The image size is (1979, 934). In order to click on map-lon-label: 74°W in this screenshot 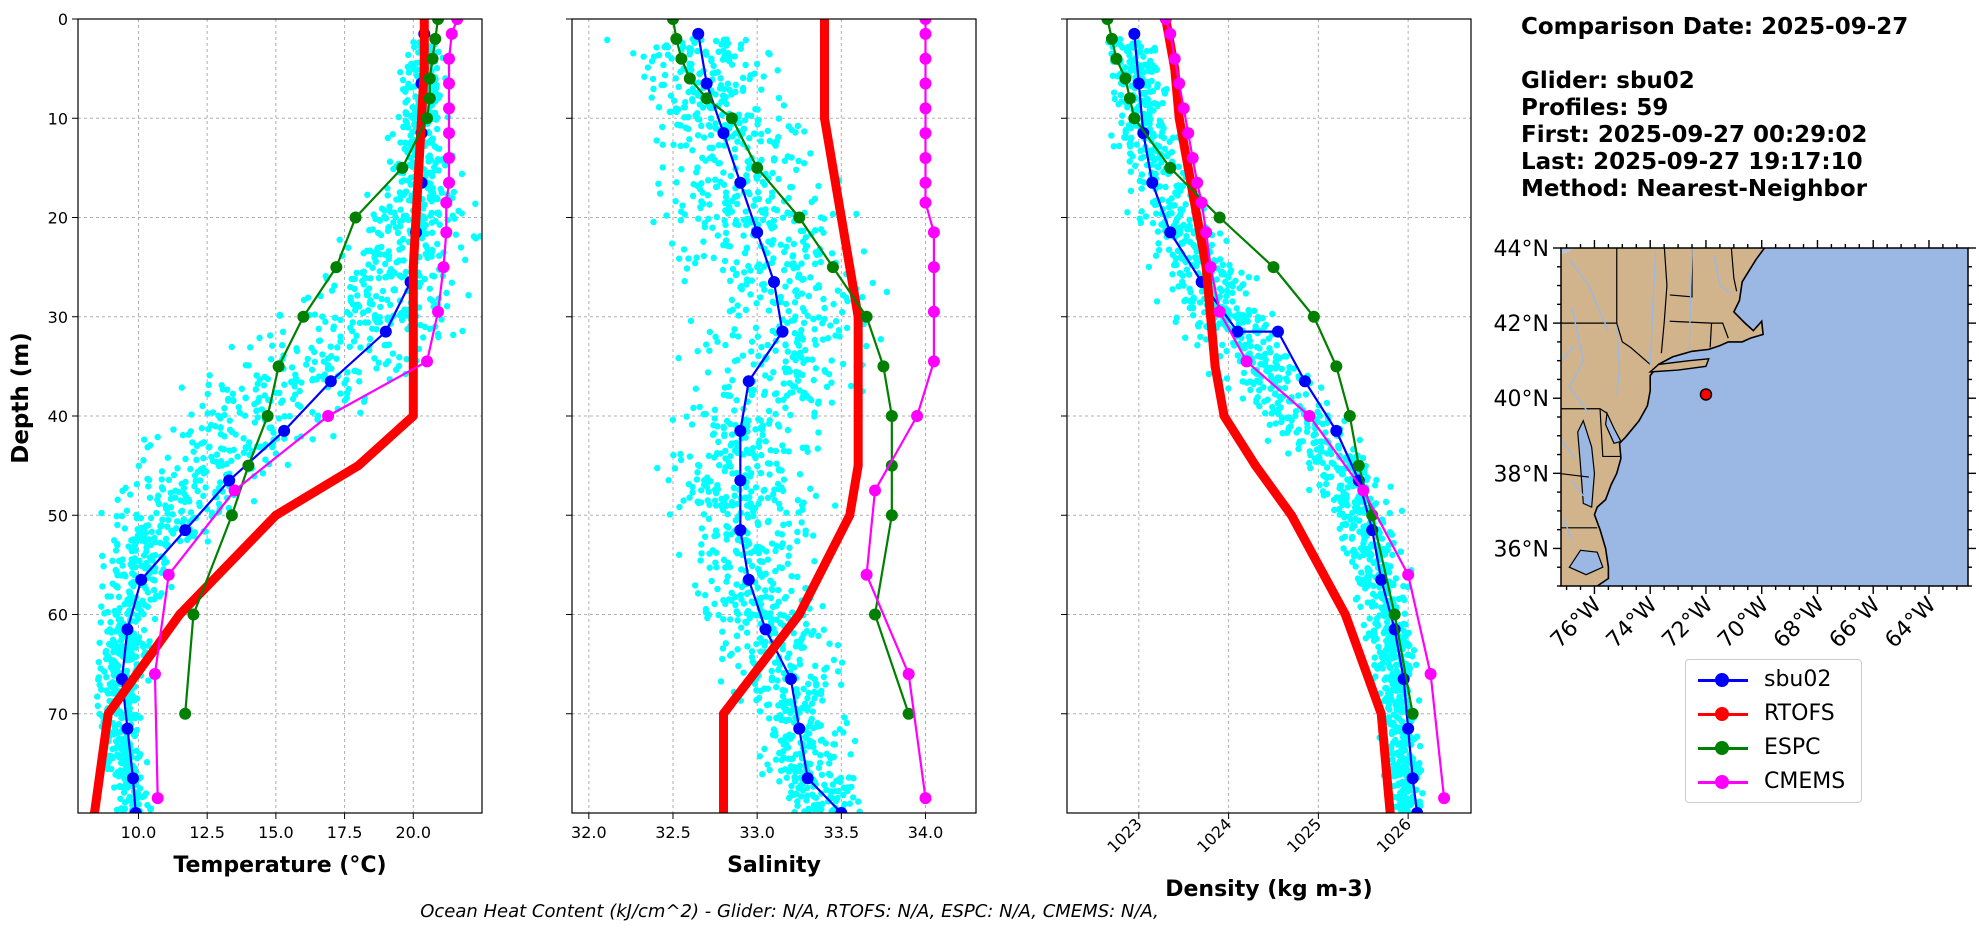, I will do `click(1632, 622)`.